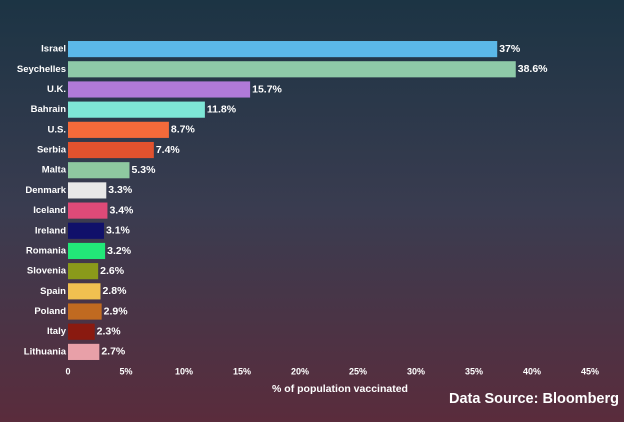 The width and height of the screenshot is (624, 422). What do you see at coordinates (116, 311) in the screenshot?
I see `value-label: 2.9%` at bounding box center [116, 311].